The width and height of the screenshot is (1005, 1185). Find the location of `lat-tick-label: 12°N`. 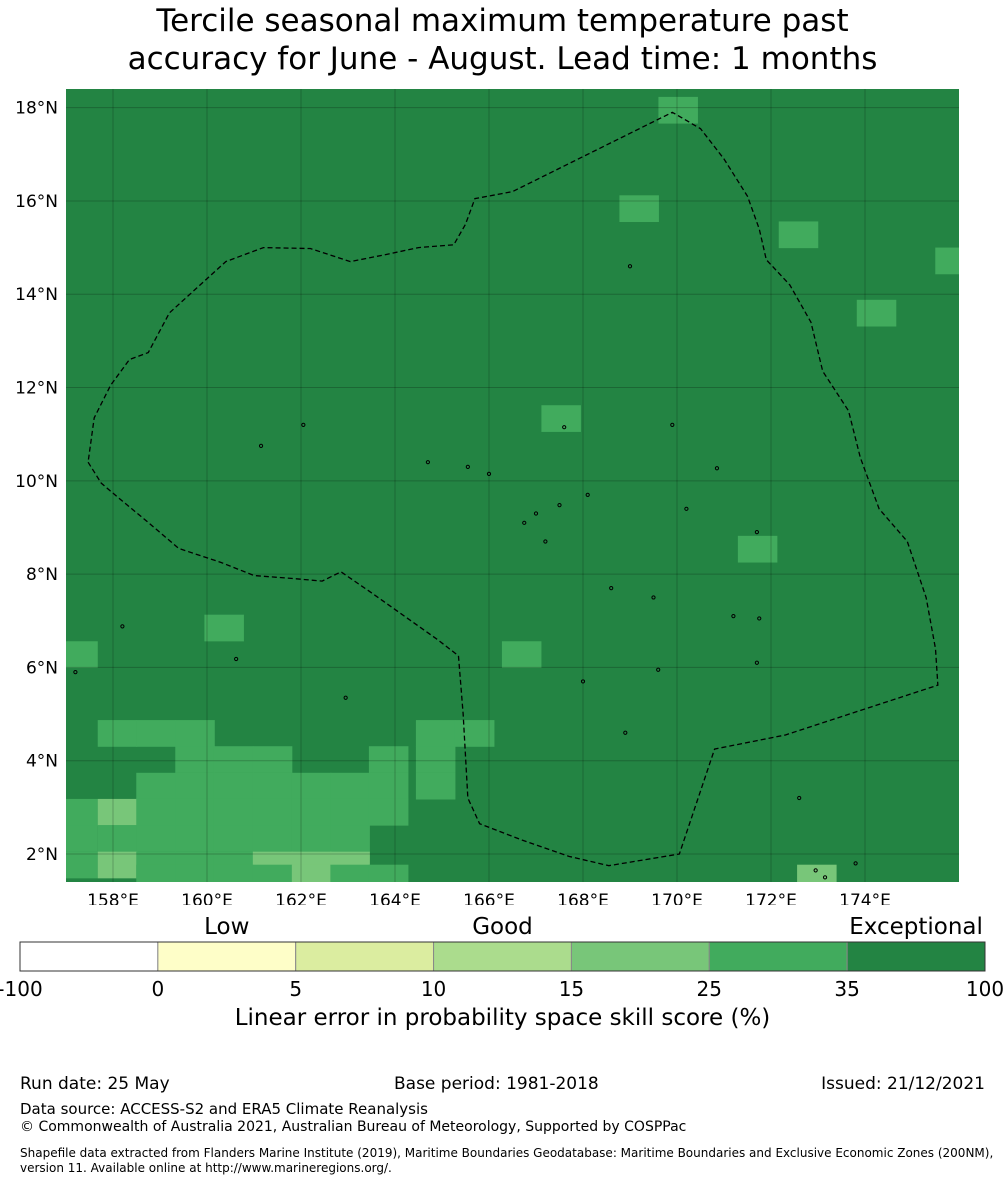

lat-tick-label: 12°N is located at coordinates (36, 389).